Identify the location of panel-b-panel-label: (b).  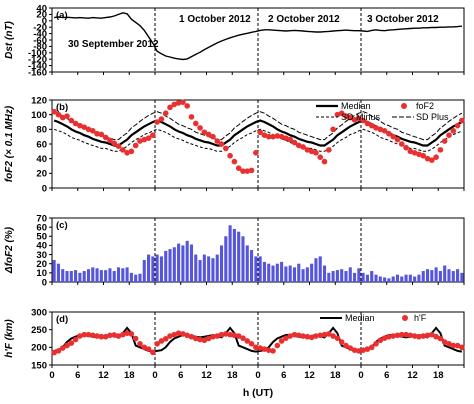
(62, 107).